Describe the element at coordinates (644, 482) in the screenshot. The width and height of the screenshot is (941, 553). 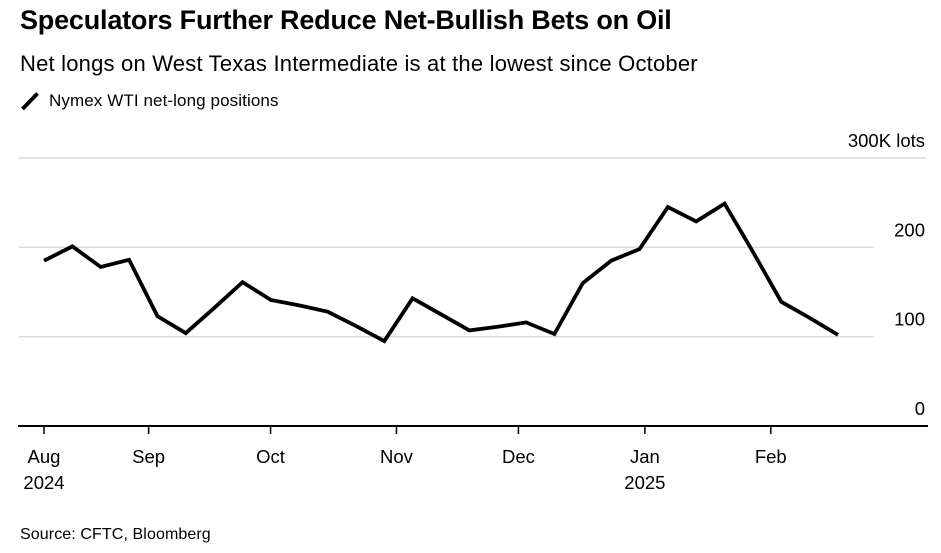
I see `x-axis-year-label-2025: 2025` at that location.